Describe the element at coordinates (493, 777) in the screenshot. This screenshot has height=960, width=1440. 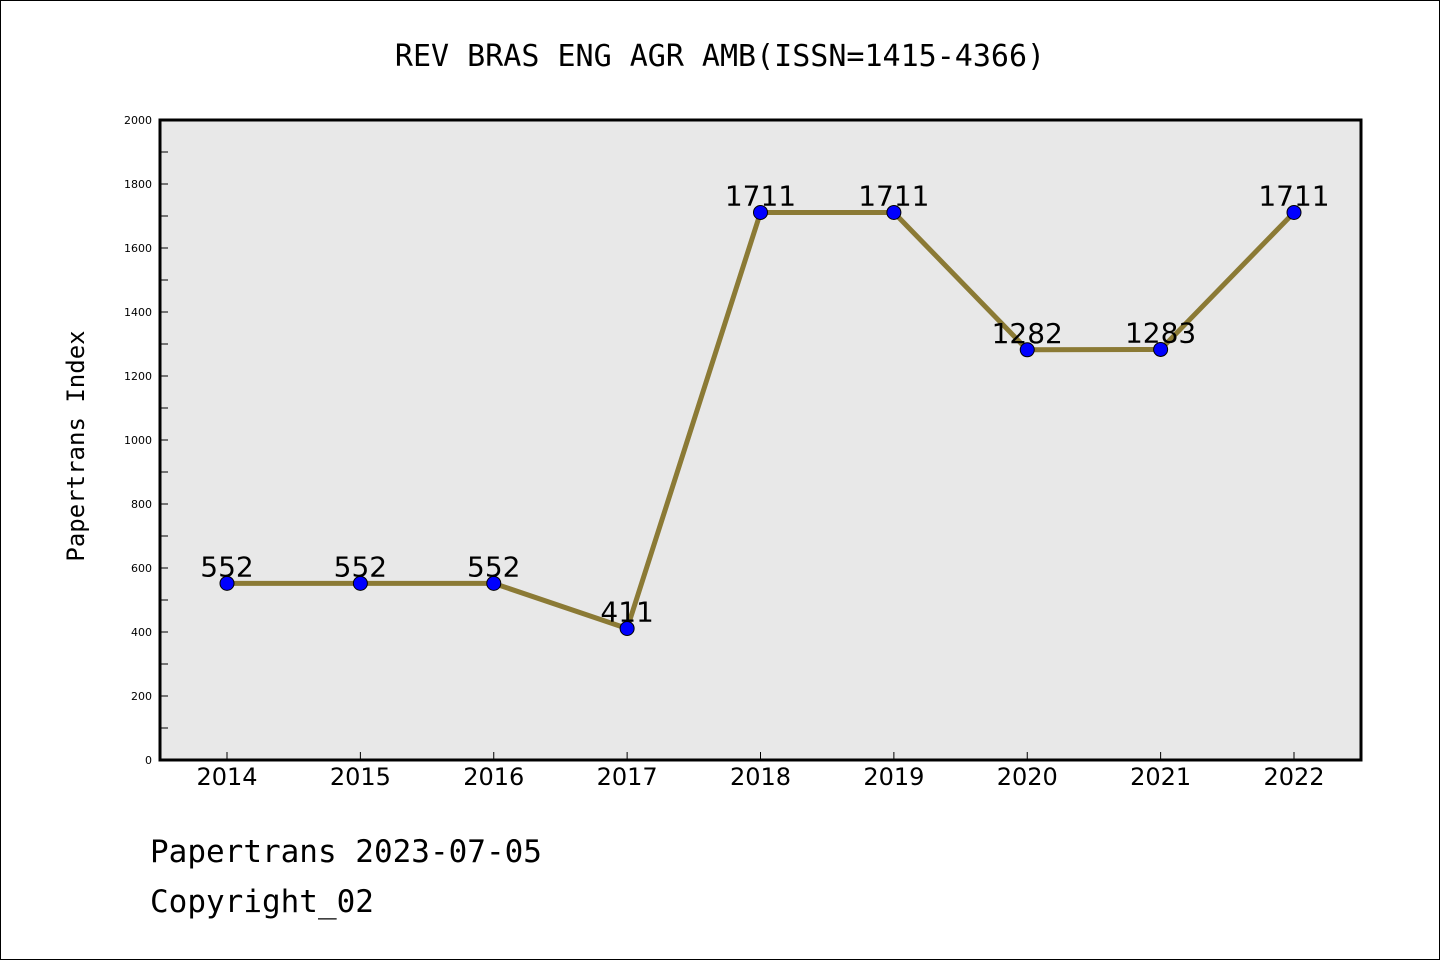
I see `x-tick-label: 2016` at that location.